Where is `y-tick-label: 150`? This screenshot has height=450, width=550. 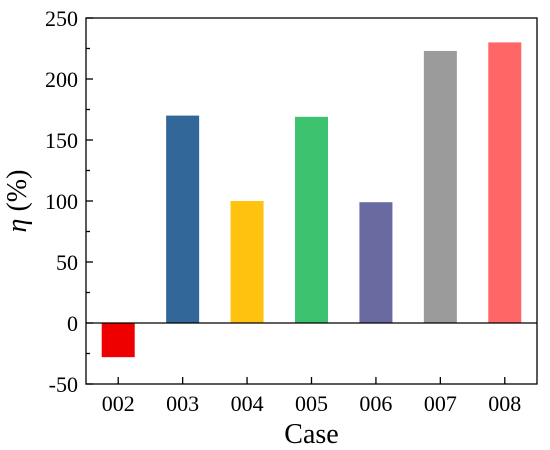 y-tick-label: 150 is located at coordinates (61, 140).